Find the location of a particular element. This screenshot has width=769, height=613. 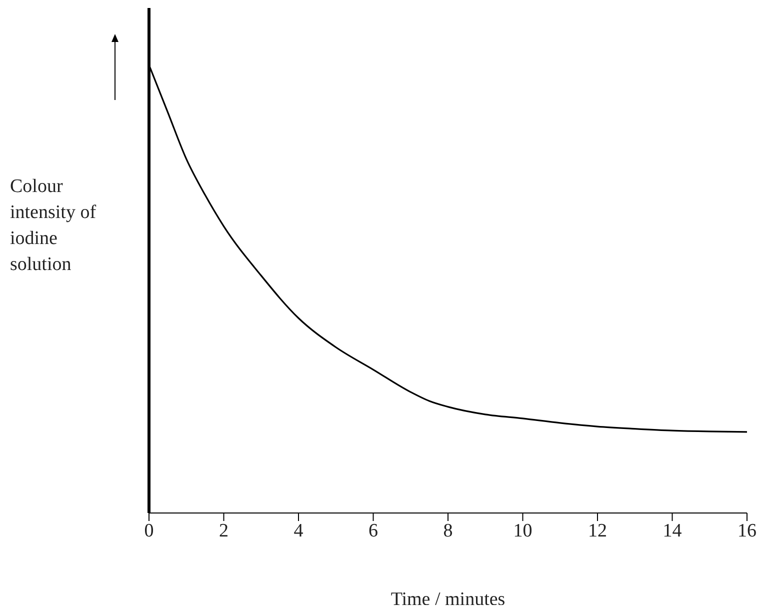

x-tick-label: 0 is located at coordinates (149, 531).